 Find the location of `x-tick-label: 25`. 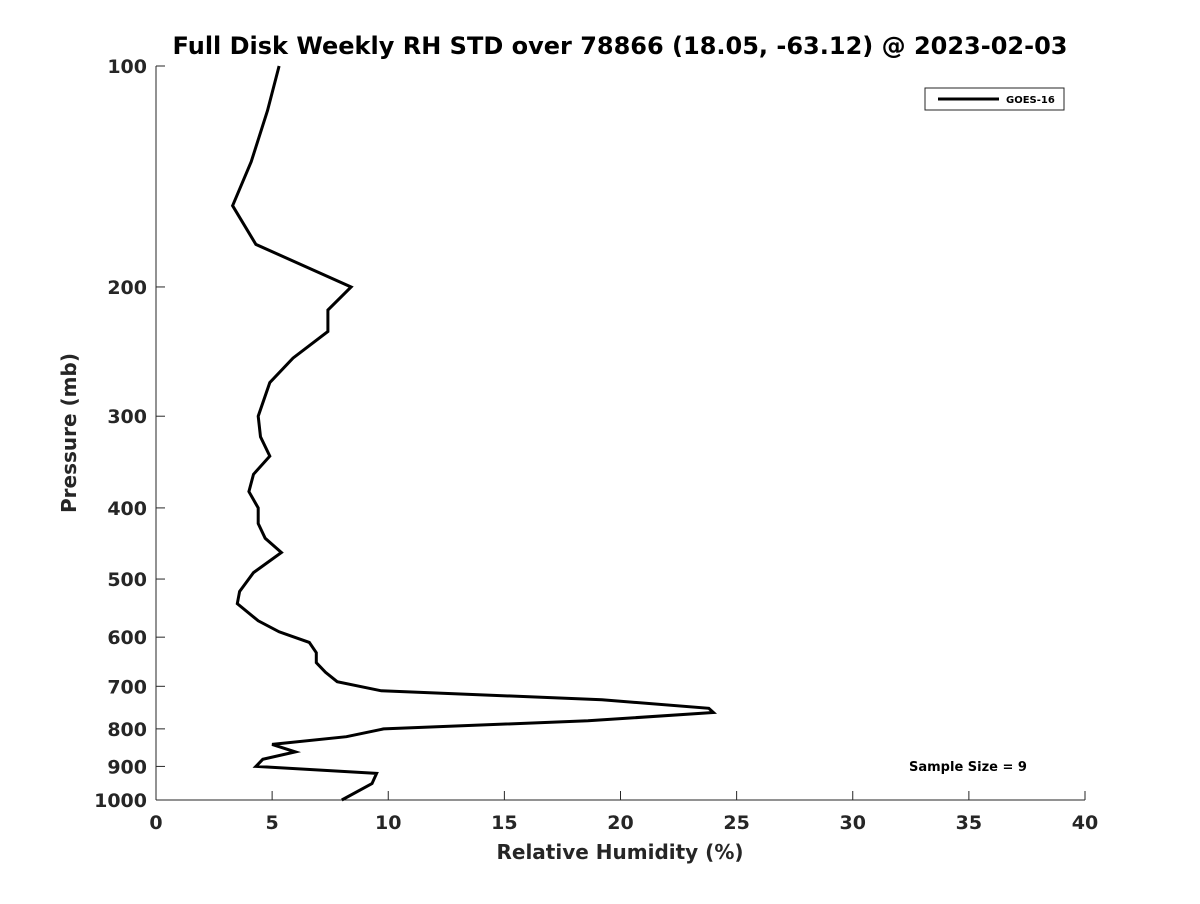

x-tick-label: 25 is located at coordinates (736, 823).